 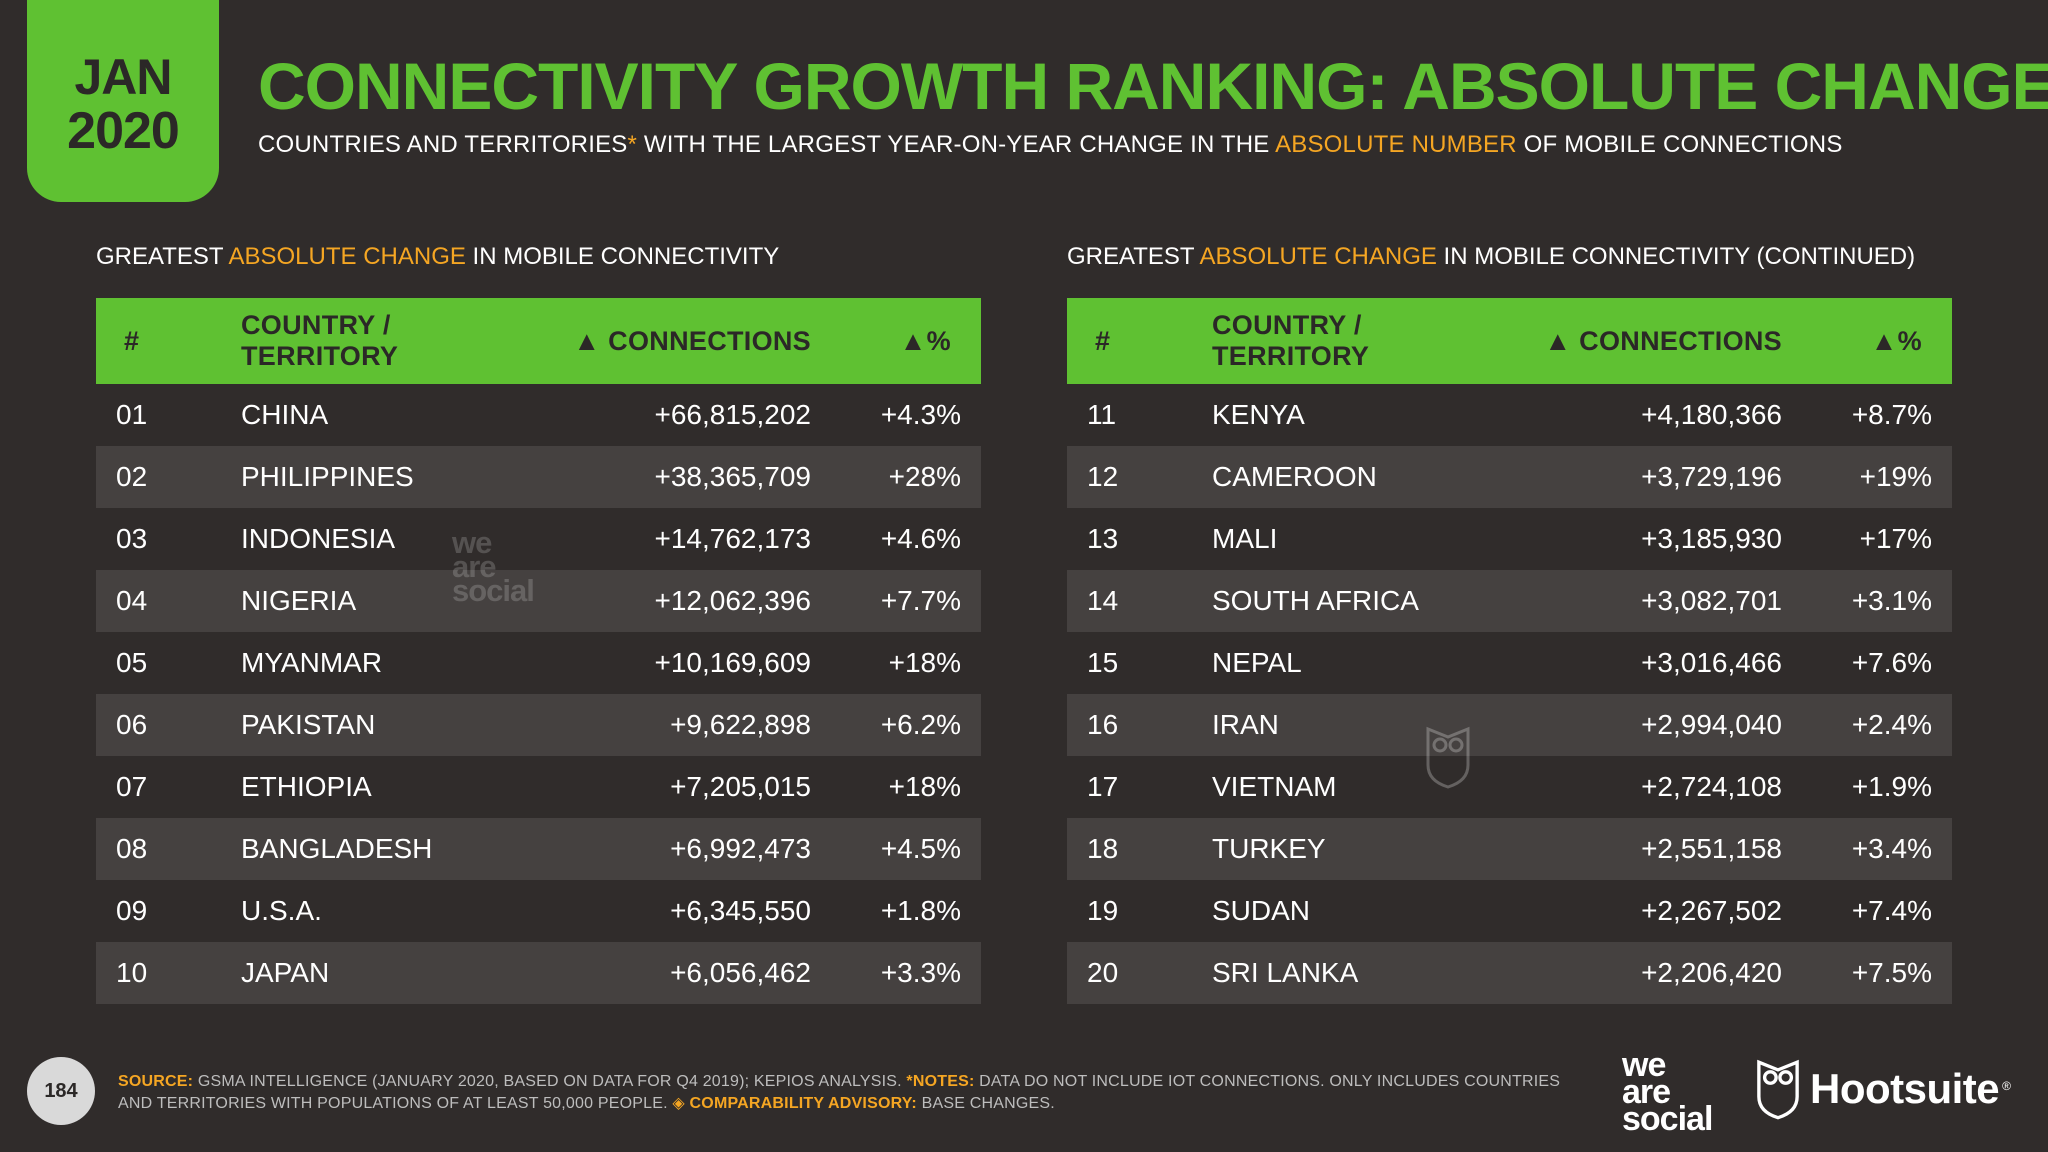 What do you see at coordinates (132, 538) in the screenshot?
I see `rank-number: 03` at bounding box center [132, 538].